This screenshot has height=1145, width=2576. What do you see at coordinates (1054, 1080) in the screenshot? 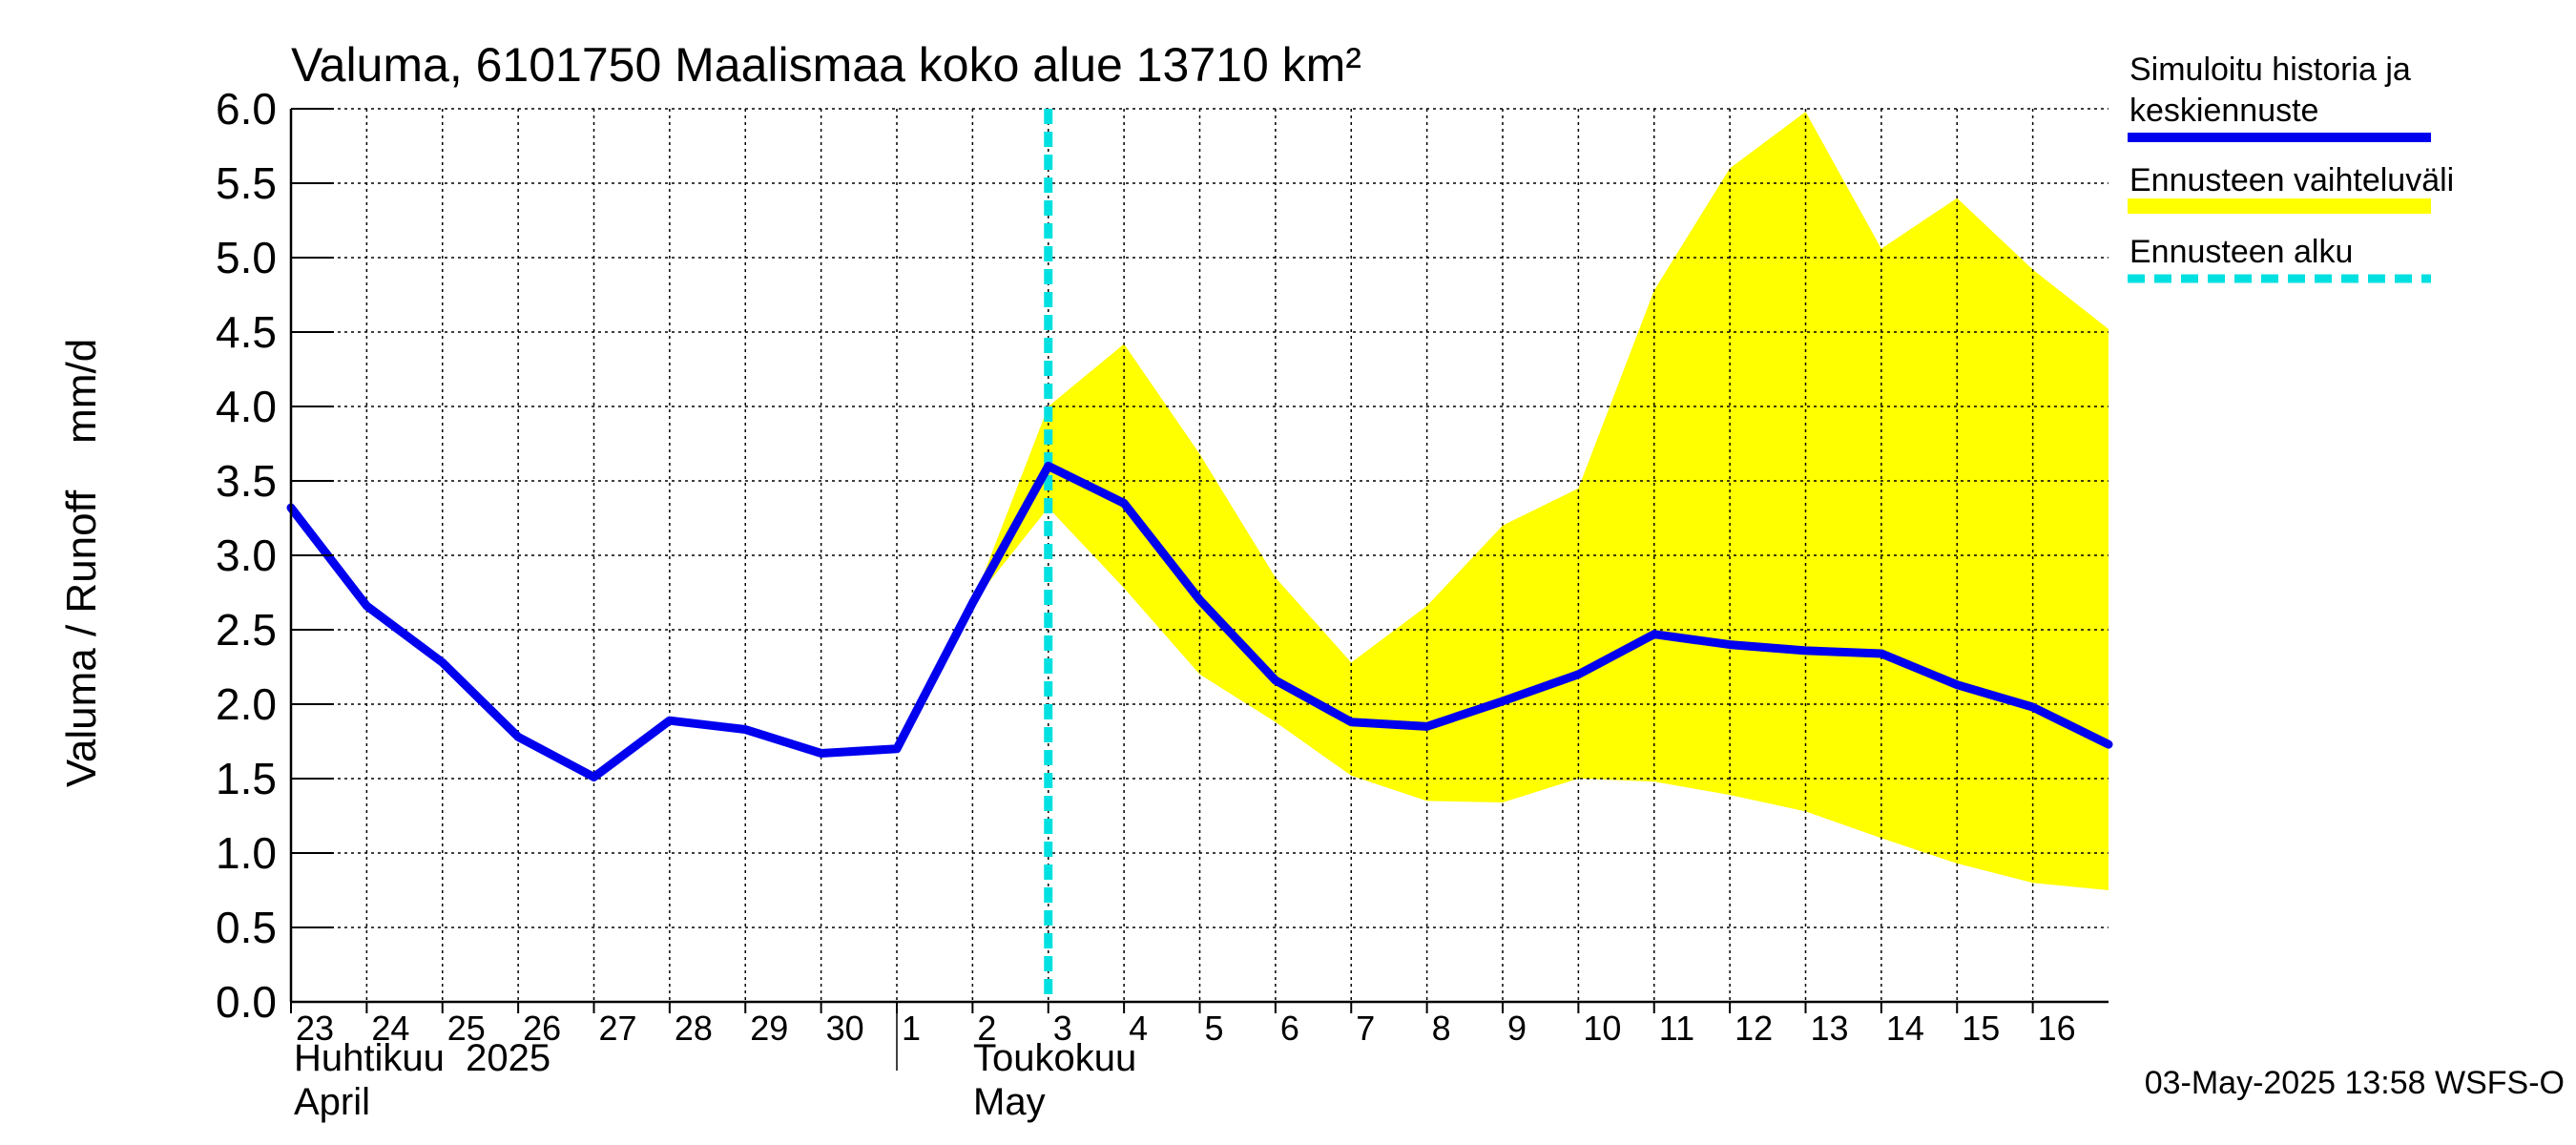
I see `month-label-may: Toukokuu May` at bounding box center [1054, 1080].